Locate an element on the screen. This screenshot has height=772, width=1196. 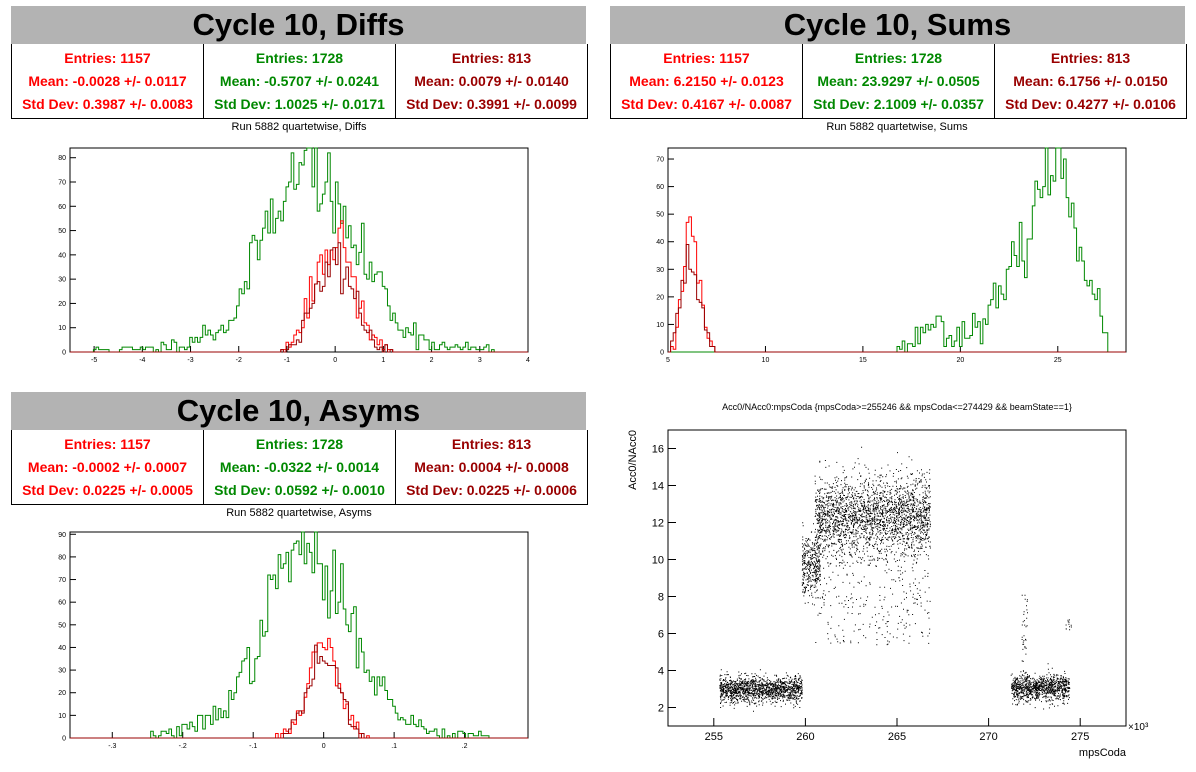
x-tick-label: 3 is located at coordinates (480, 360).